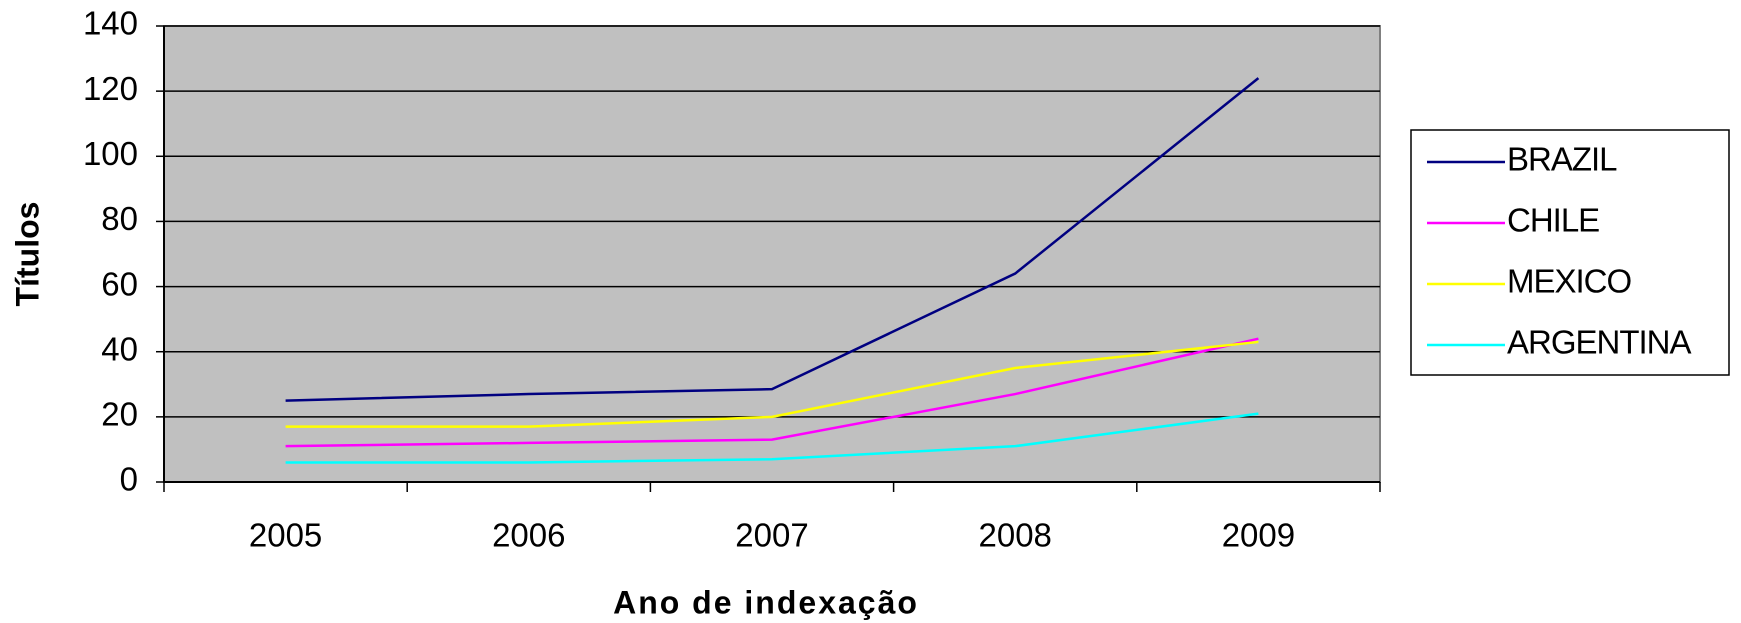 This screenshot has width=1741, height=623. What do you see at coordinates (285, 535) in the screenshot?
I see `x-tick-label: 2005` at bounding box center [285, 535].